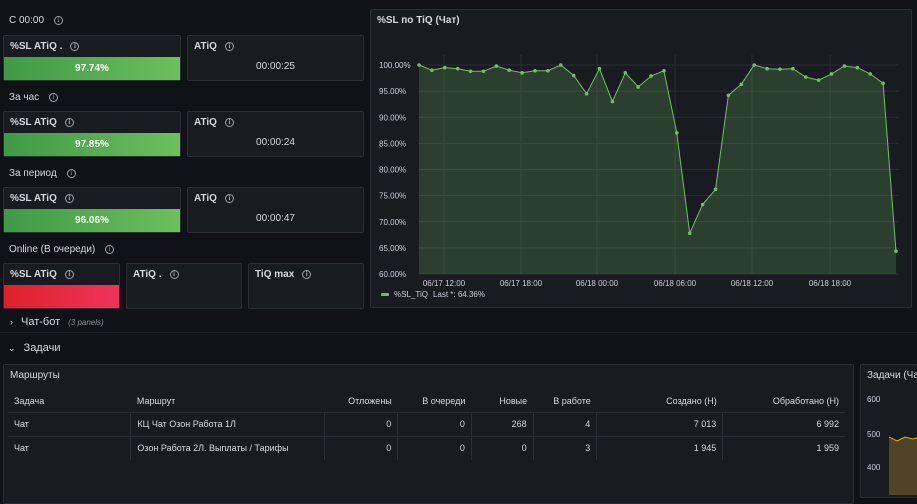 This screenshot has width=917, height=504. Describe the element at coordinates (392, 91) in the screenshot. I see `y-tick-label: 95.00%` at that location.